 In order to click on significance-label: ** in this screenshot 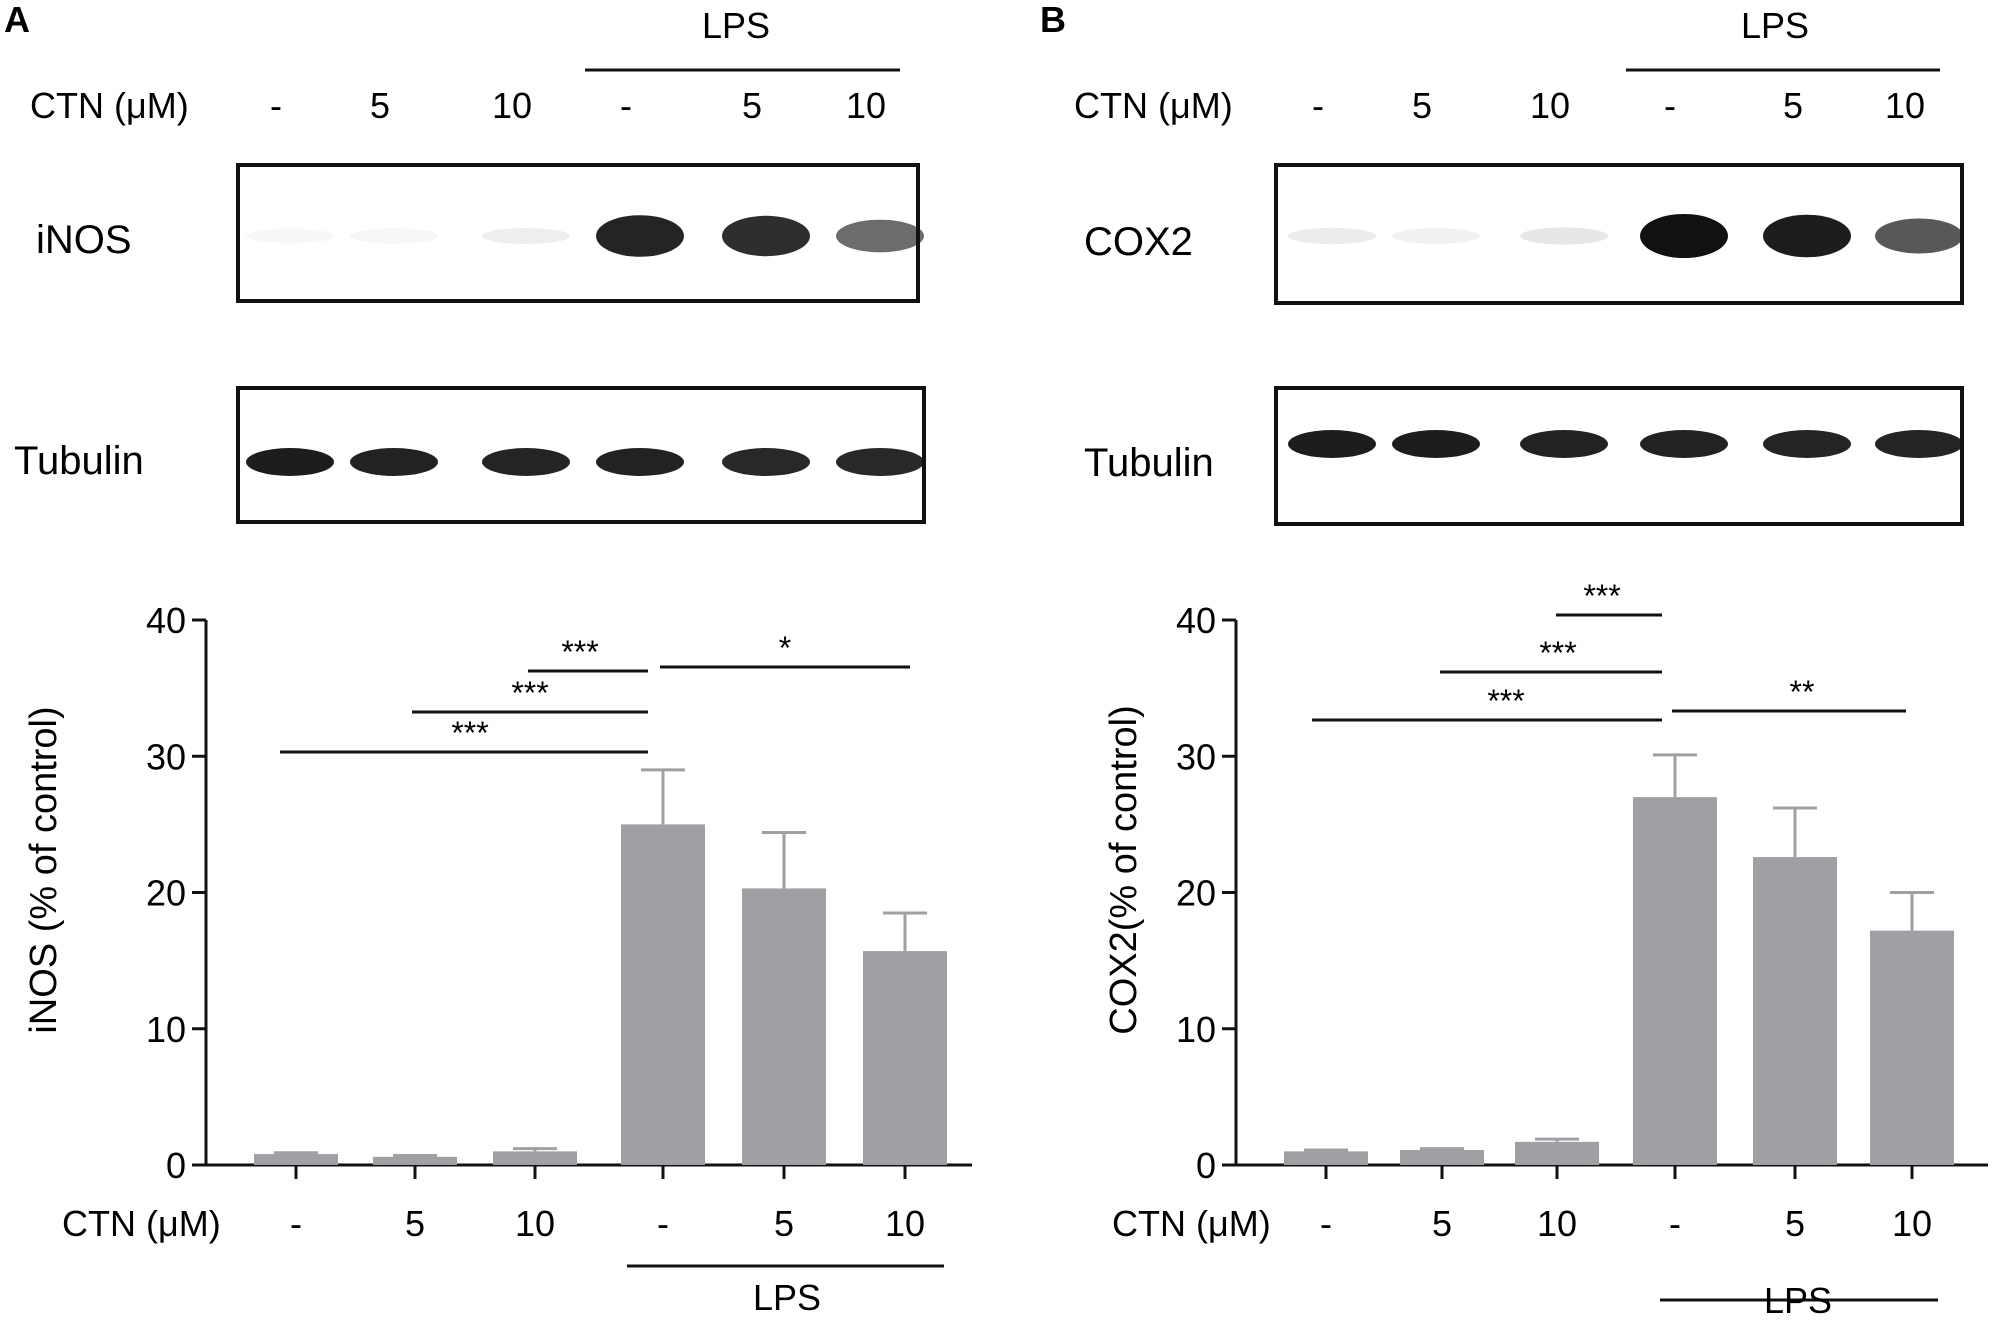, I will do `click(1802, 692)`.